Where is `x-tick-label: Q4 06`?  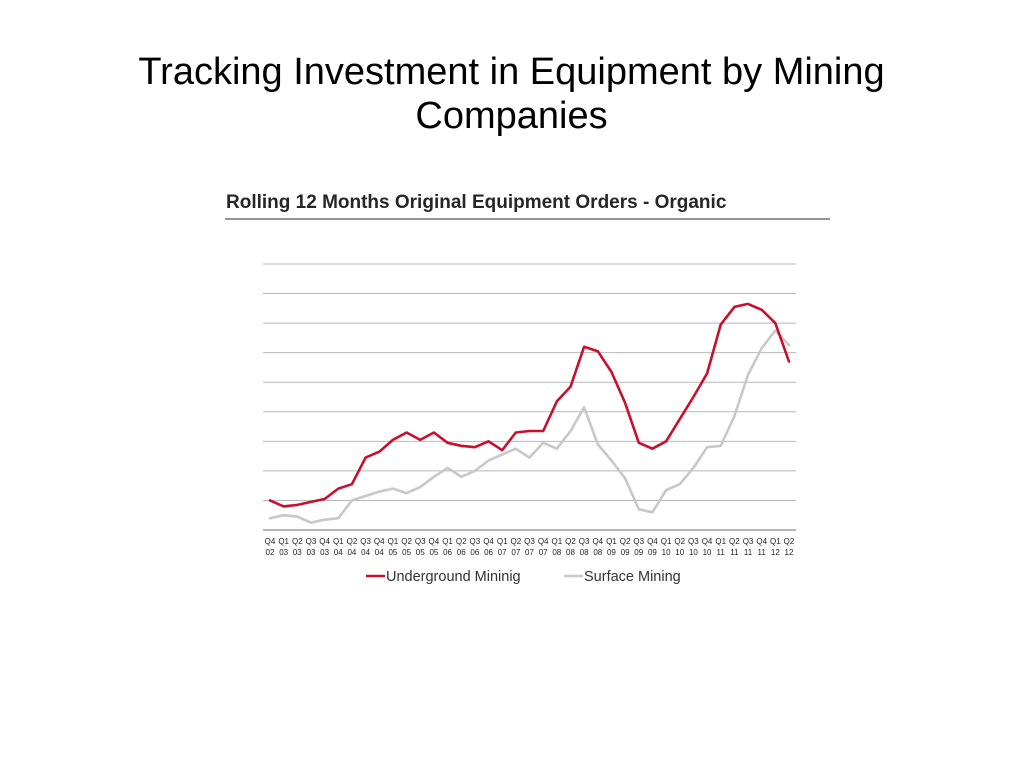 x-tick-label: Q4 06 is located at coordinates (488, 547).